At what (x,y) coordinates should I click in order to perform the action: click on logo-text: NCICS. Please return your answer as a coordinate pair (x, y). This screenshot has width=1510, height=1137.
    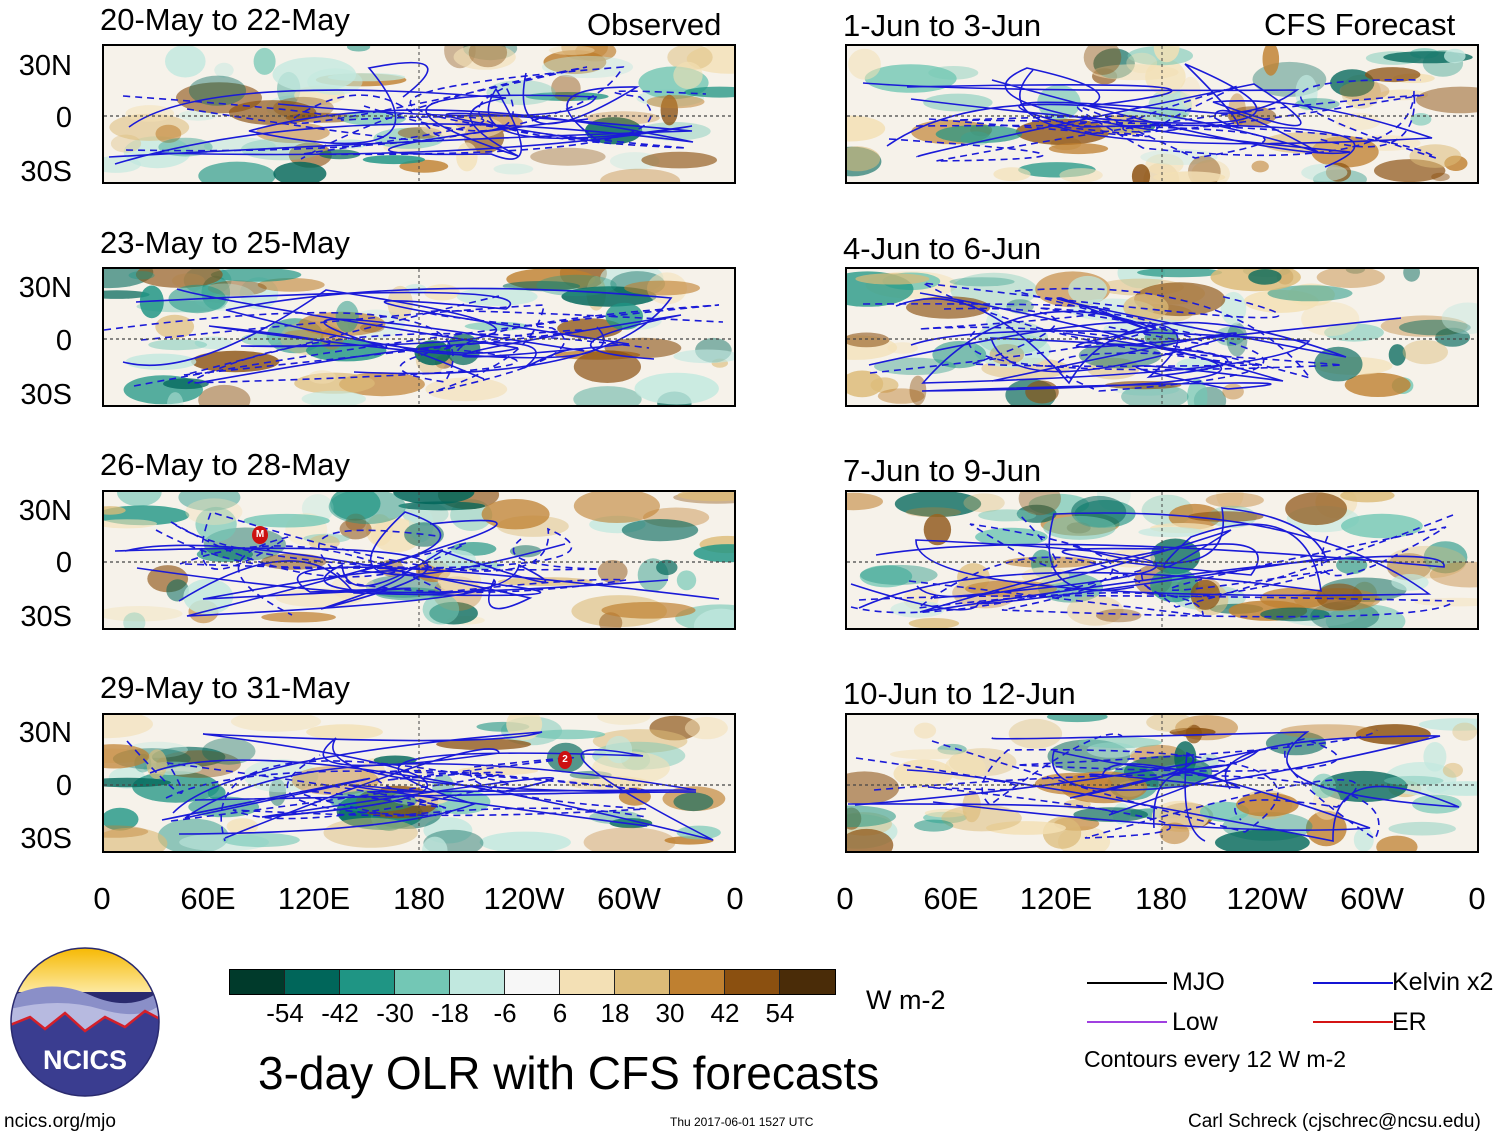
    Looking at the image, I should click on (85, 1060).